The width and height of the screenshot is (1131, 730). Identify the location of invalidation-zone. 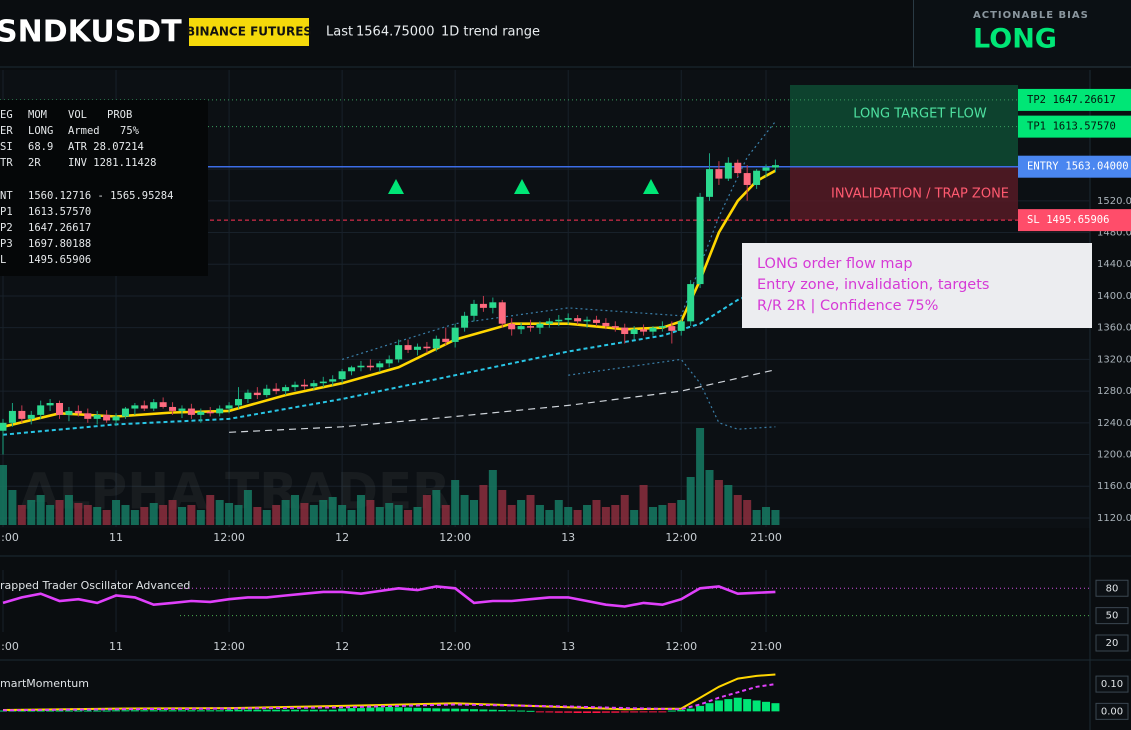
(904, 193).